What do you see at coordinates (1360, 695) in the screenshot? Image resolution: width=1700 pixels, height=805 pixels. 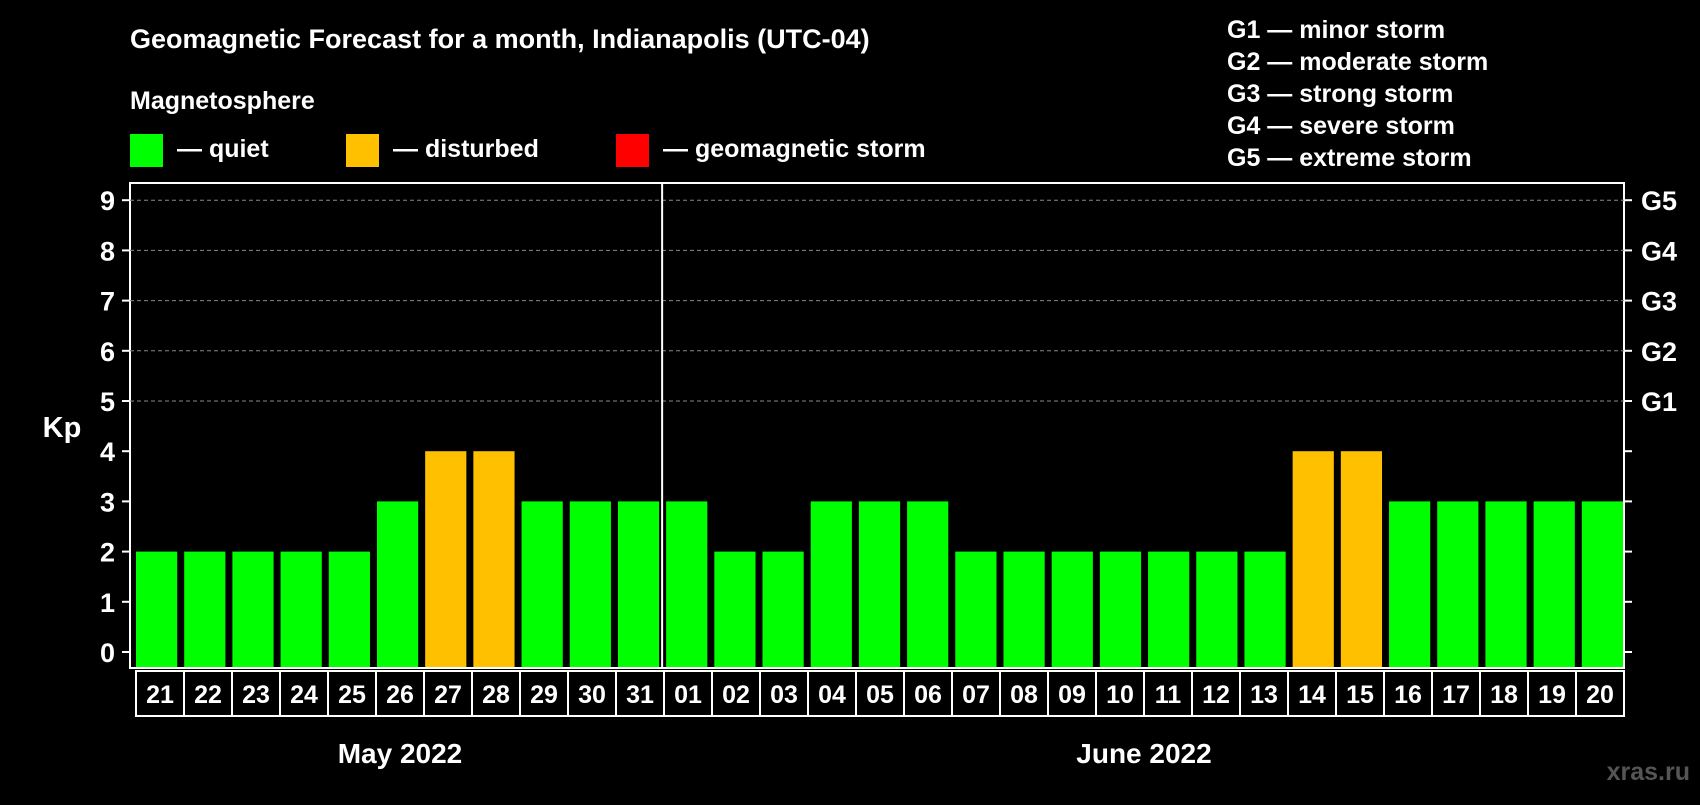 I see `x-tick-label: 15` at bounding box center [1360, 695].